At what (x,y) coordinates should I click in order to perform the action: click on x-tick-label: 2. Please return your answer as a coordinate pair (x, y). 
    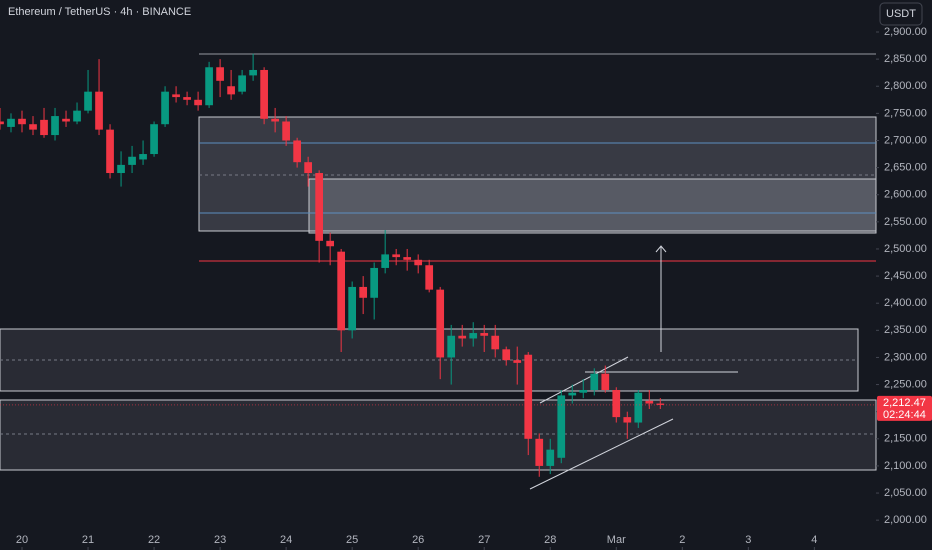
    Looking at the image, I should click on (682, 540).